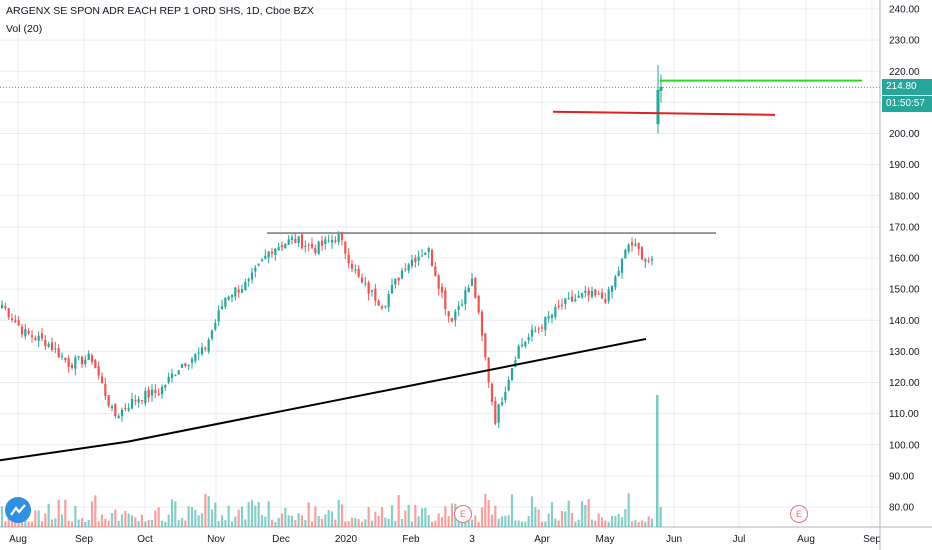 The width and height of the screenshot is (932, 550). I want to click on x-tick-label: 3, so click(472, 539).